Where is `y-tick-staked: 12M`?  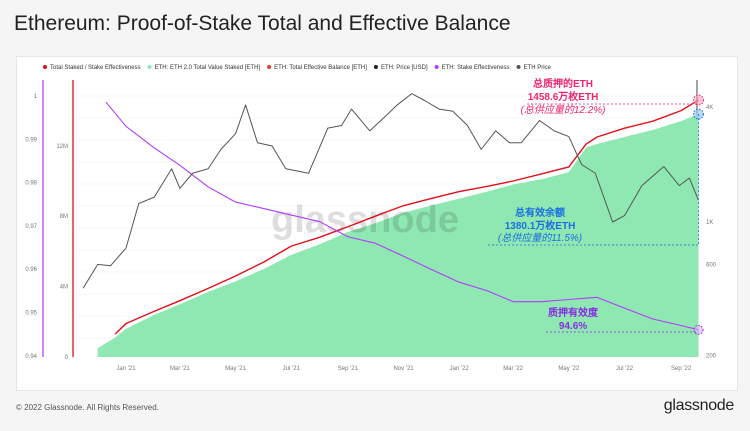 y-tick-staked: 12M is located at coordinates (62, 147).